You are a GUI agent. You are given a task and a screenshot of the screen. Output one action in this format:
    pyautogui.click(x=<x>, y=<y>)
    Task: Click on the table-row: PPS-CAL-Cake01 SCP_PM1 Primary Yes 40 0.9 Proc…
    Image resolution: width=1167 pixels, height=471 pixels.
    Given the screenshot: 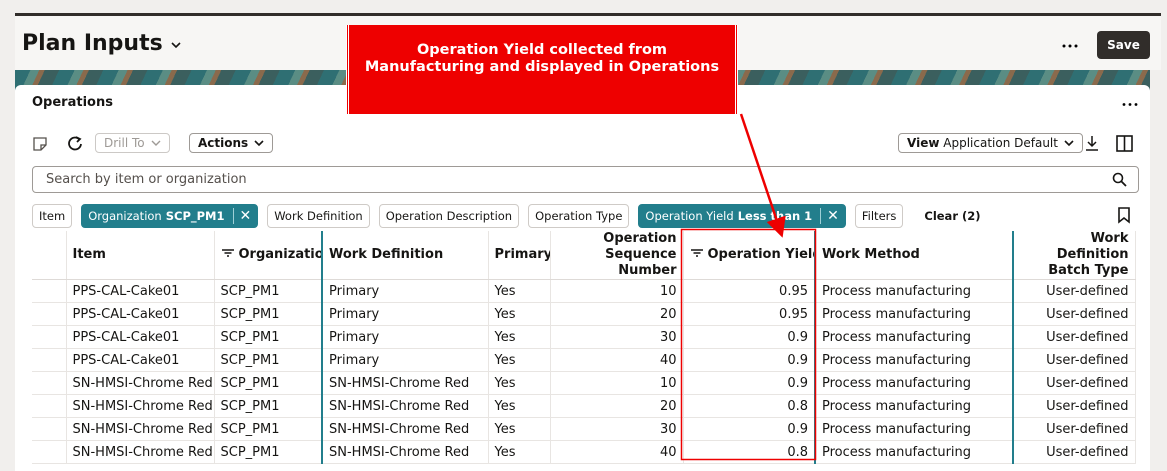 What is the action you would take?
    pyautogui.click(x=584, y=360)
    